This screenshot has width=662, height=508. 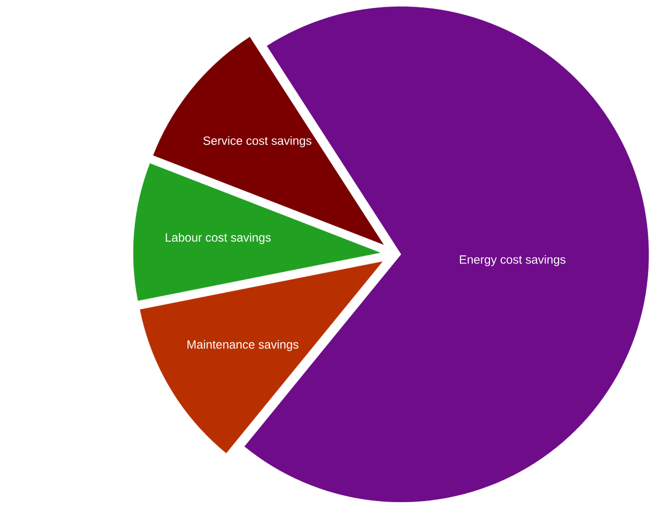 What do you see at coordinates (243, 346) in the screenshot?
I see `slice-label: Maintenance savings` at bounding box center [243, 346].